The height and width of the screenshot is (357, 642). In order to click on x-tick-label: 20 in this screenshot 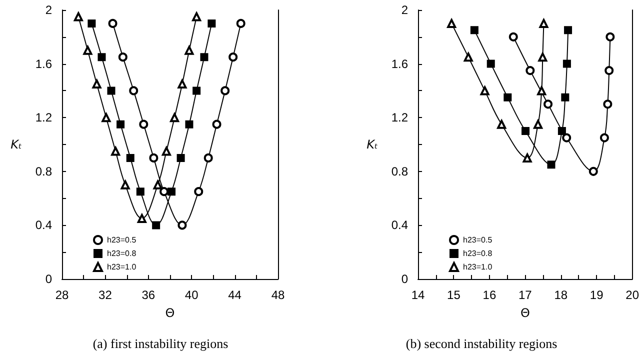, I will do `click(633, 295)`.